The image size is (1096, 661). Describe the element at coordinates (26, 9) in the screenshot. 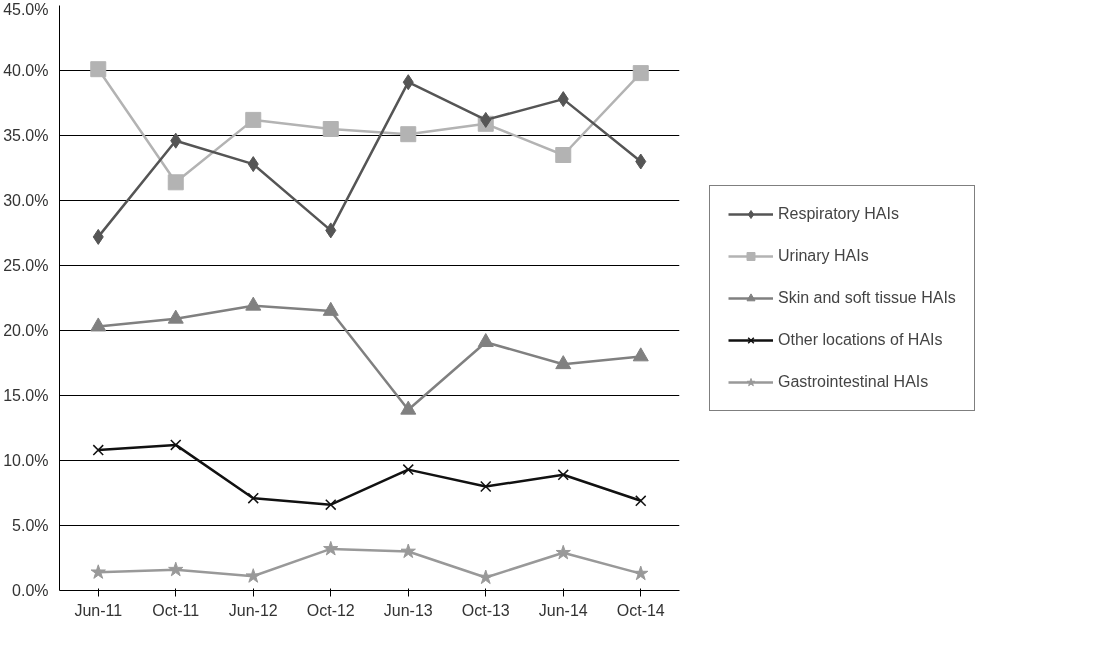

I see `y-tick-label: 45.0%` at that location.